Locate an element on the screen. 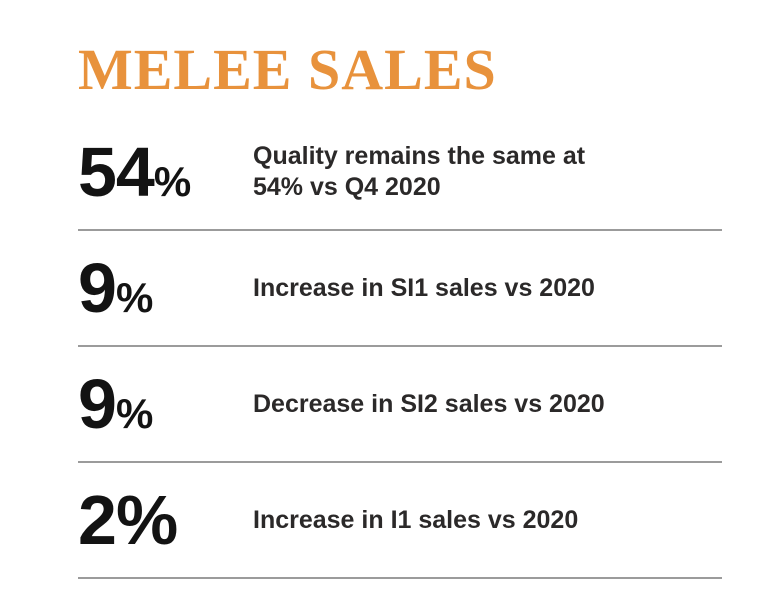 The height and width of the screenshot is (608, 758). stat-number: 54 is located at coordinates (116, 172).